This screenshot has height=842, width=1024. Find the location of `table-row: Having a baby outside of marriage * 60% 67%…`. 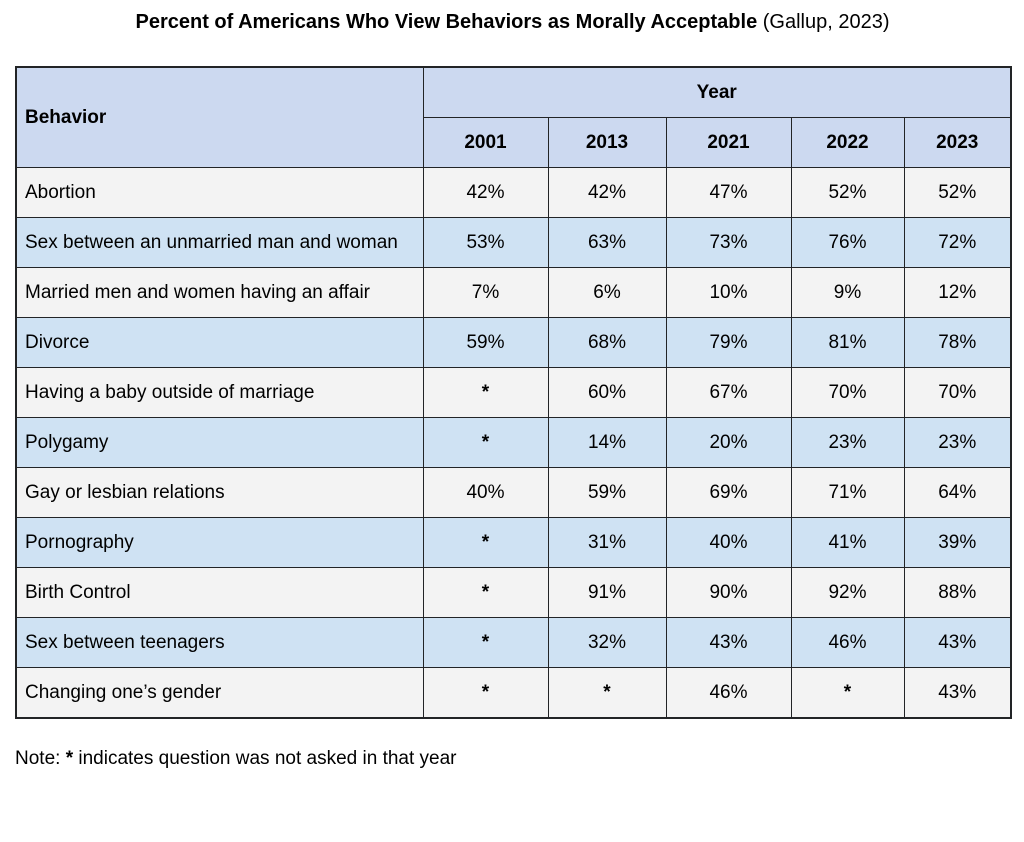

table-row: Having a baby outside of marriage * 60% 67%… is located at coordinates (513, 392).